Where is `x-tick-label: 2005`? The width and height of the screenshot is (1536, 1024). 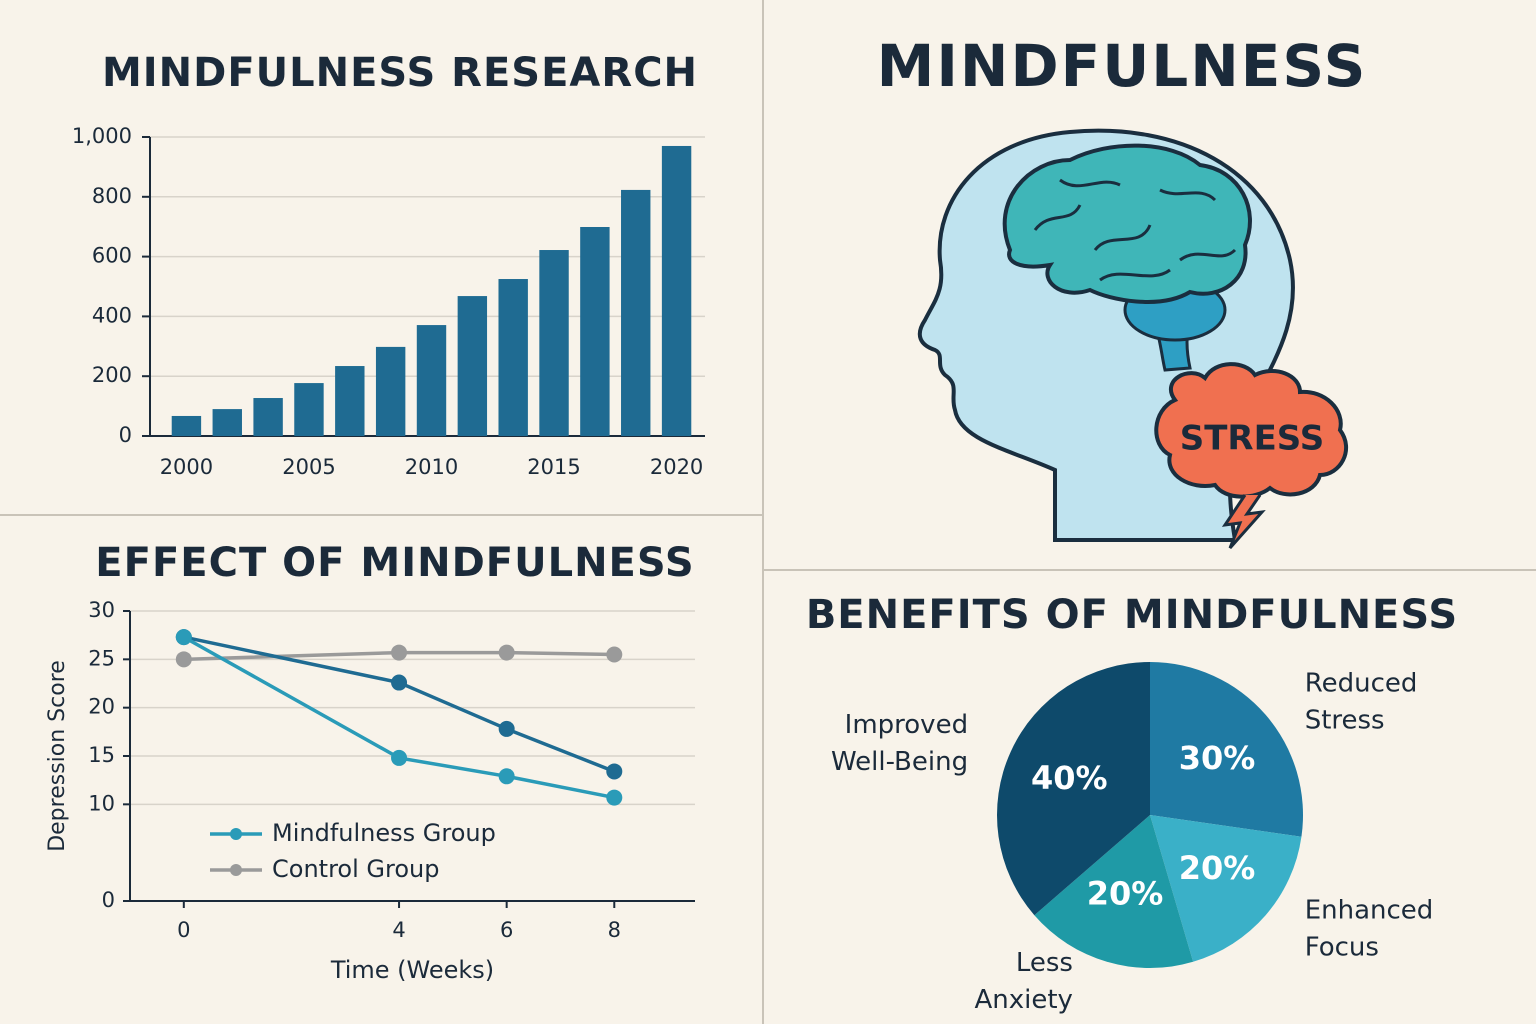 x-tick-label: 2005 is located at coordinates (308, 467).